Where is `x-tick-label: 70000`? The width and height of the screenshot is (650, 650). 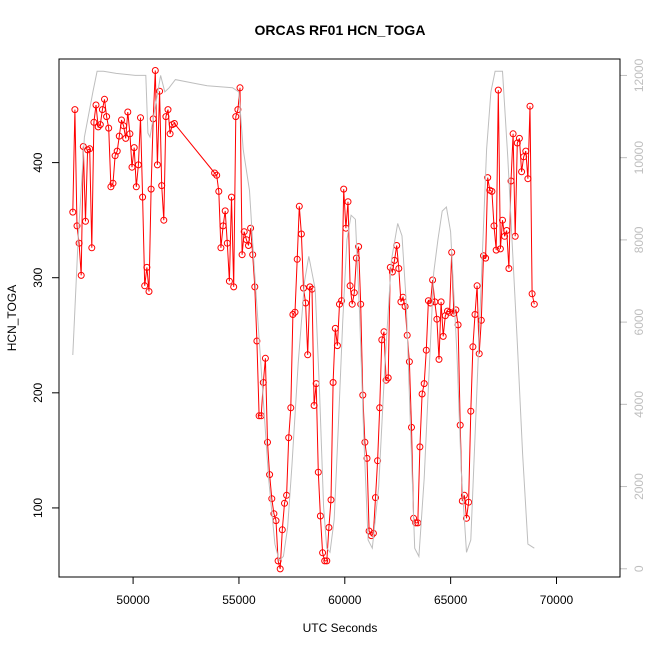 x-tick-label: 70000 is located at coordinates (557, 600).